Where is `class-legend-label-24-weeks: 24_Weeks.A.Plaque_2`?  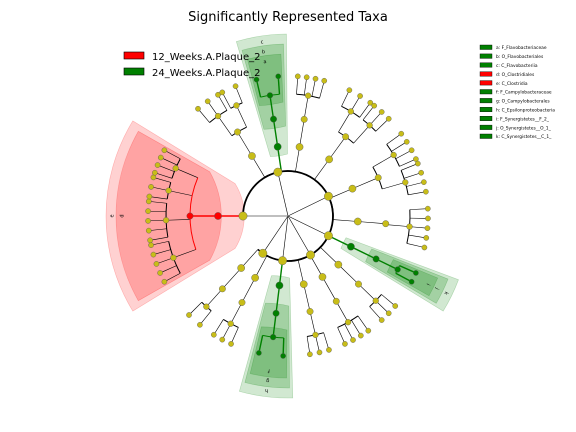
class-legend-label-24-weeks: 24_Weeks.A.Plaque_2 is located at coordinates (206, 73).